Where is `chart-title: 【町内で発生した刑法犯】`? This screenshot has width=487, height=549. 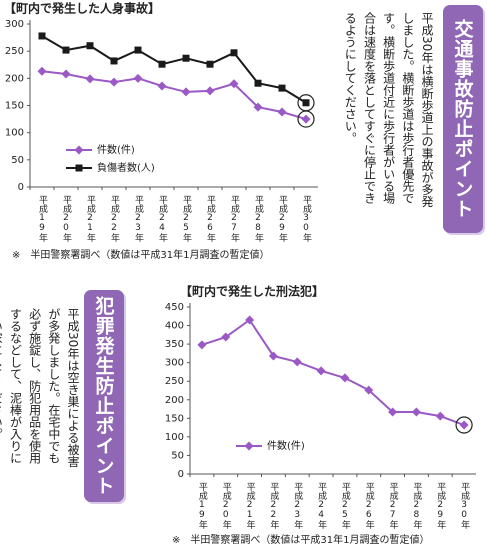 chart-title: 【町内で発生した刑法犯】 is located at coordinates (252, 291).